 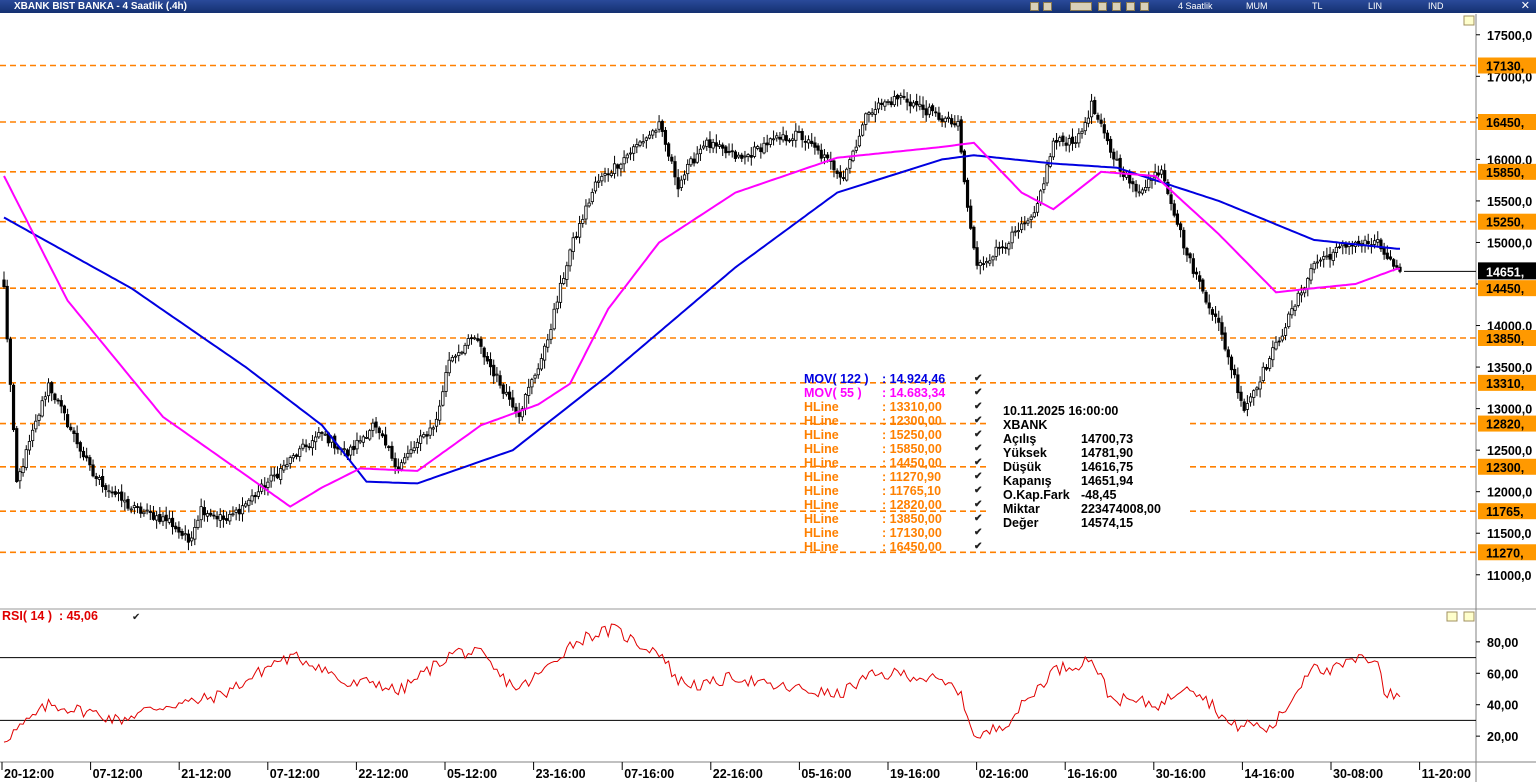 I want to click on ohlc-value: 223474008,00, so click(x=1121, y=509).